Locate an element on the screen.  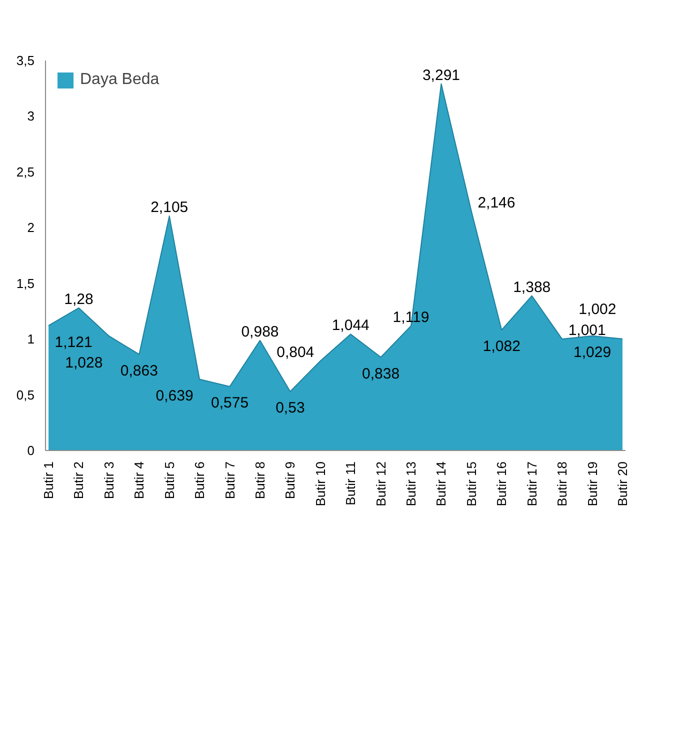
data-label: 1,388 is located at coordinates (532, 287).